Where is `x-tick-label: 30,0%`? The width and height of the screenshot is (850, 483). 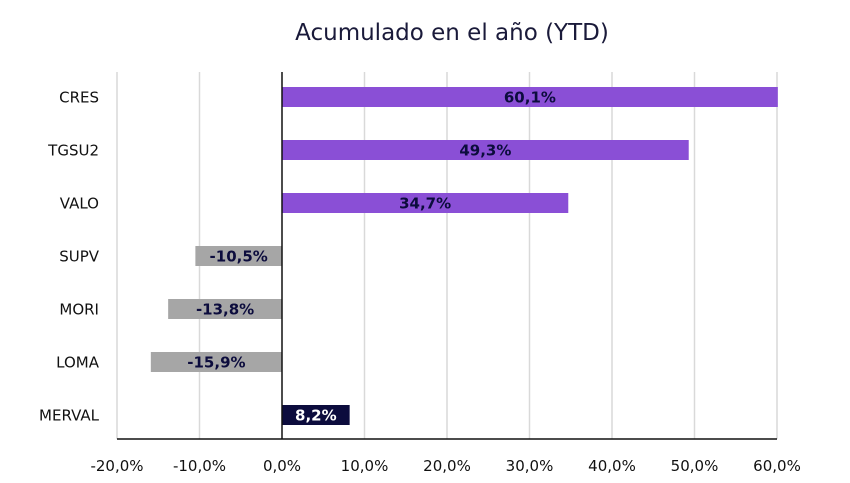 x-tick-label: 30,0% is located at coordinates (530, 466).